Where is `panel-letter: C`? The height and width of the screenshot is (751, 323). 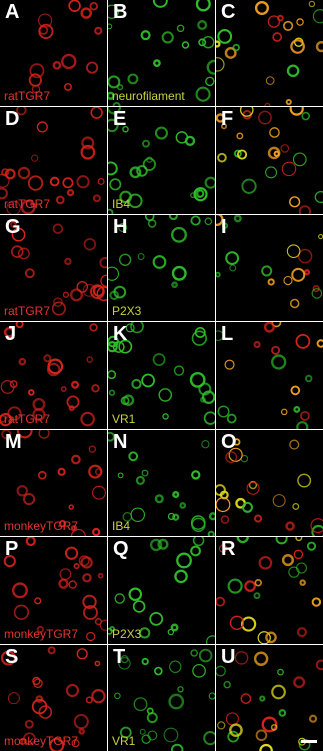
panel-letter: C is located at coordinates (228, 12).